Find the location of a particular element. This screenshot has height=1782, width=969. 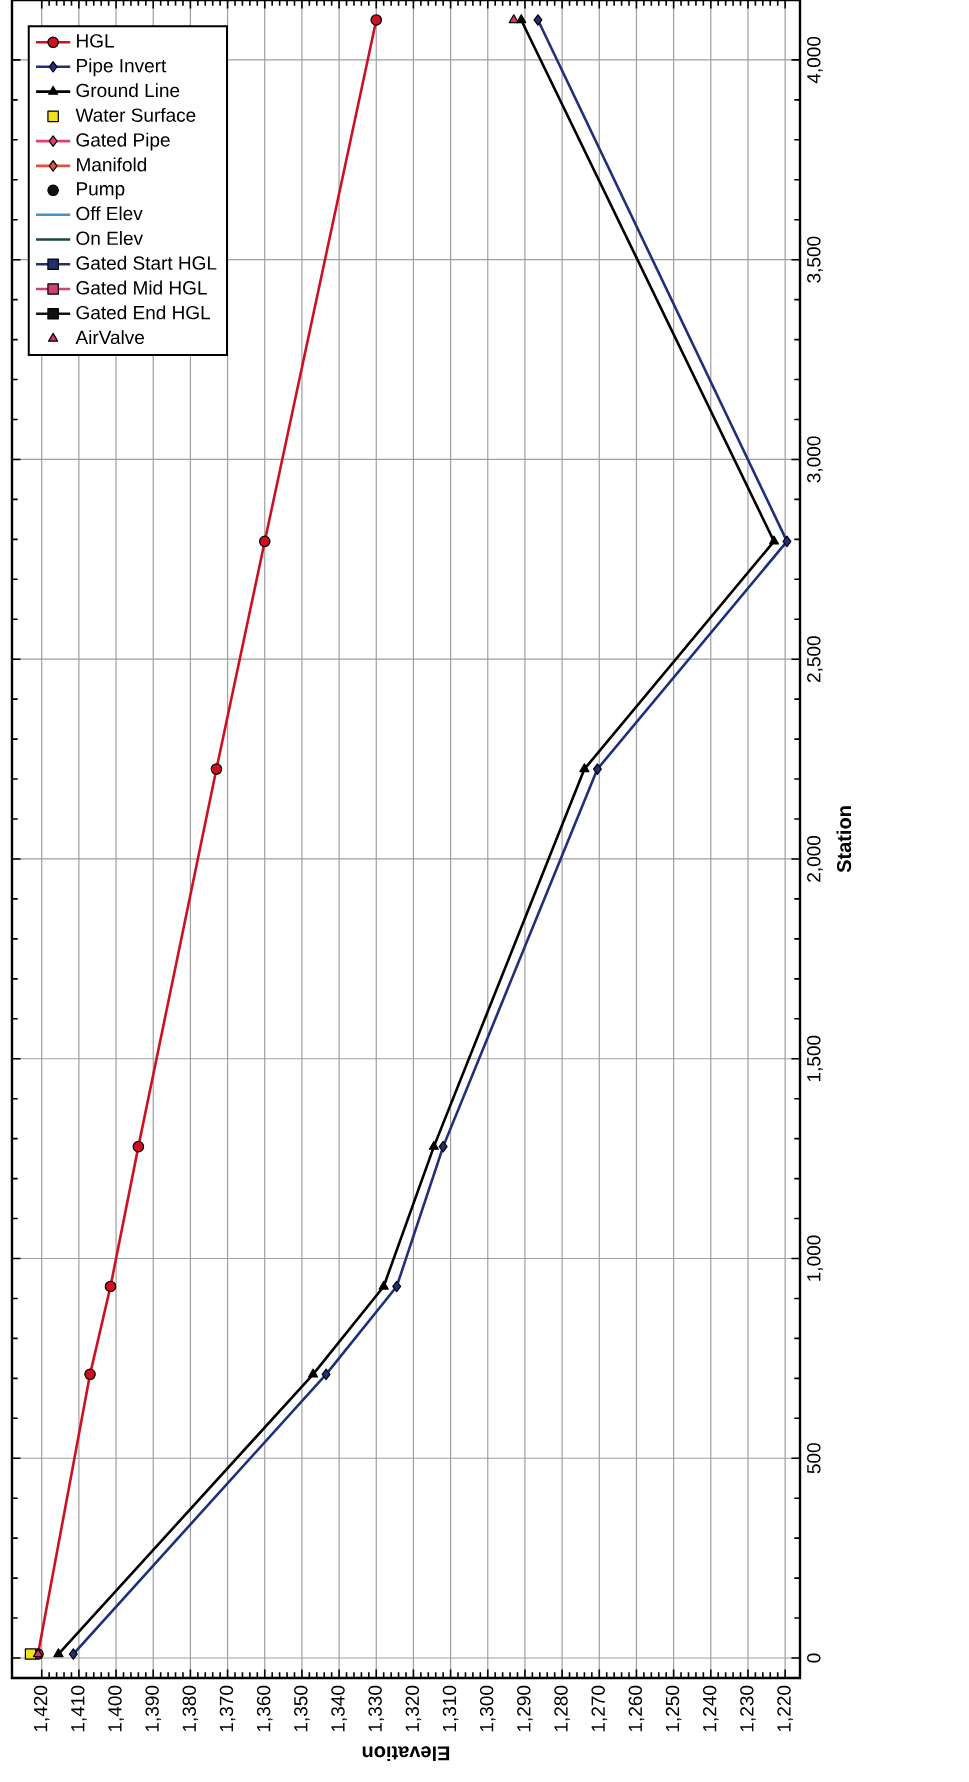

x-tick-label: 1,260 is located at coordinates (636, 1708).